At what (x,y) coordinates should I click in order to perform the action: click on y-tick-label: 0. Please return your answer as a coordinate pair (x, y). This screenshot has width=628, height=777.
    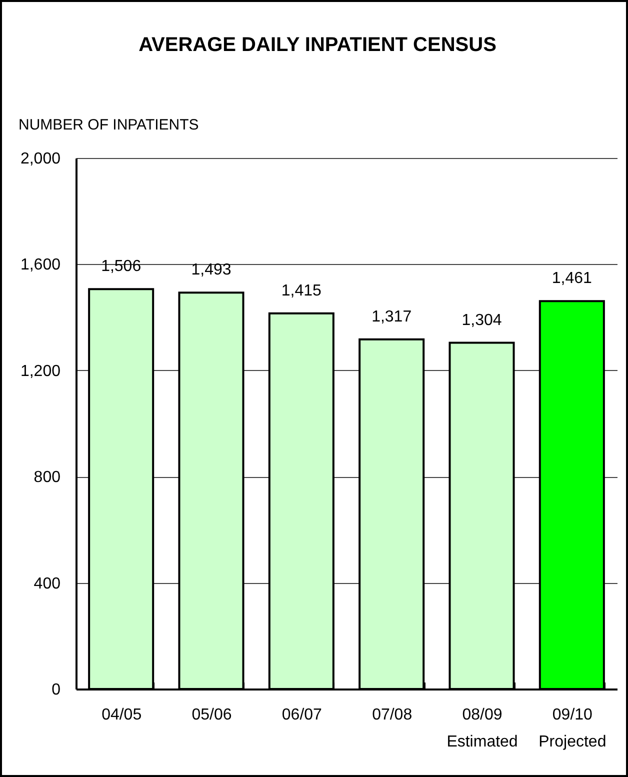
    Looking at the image, I should click on (56, 690).